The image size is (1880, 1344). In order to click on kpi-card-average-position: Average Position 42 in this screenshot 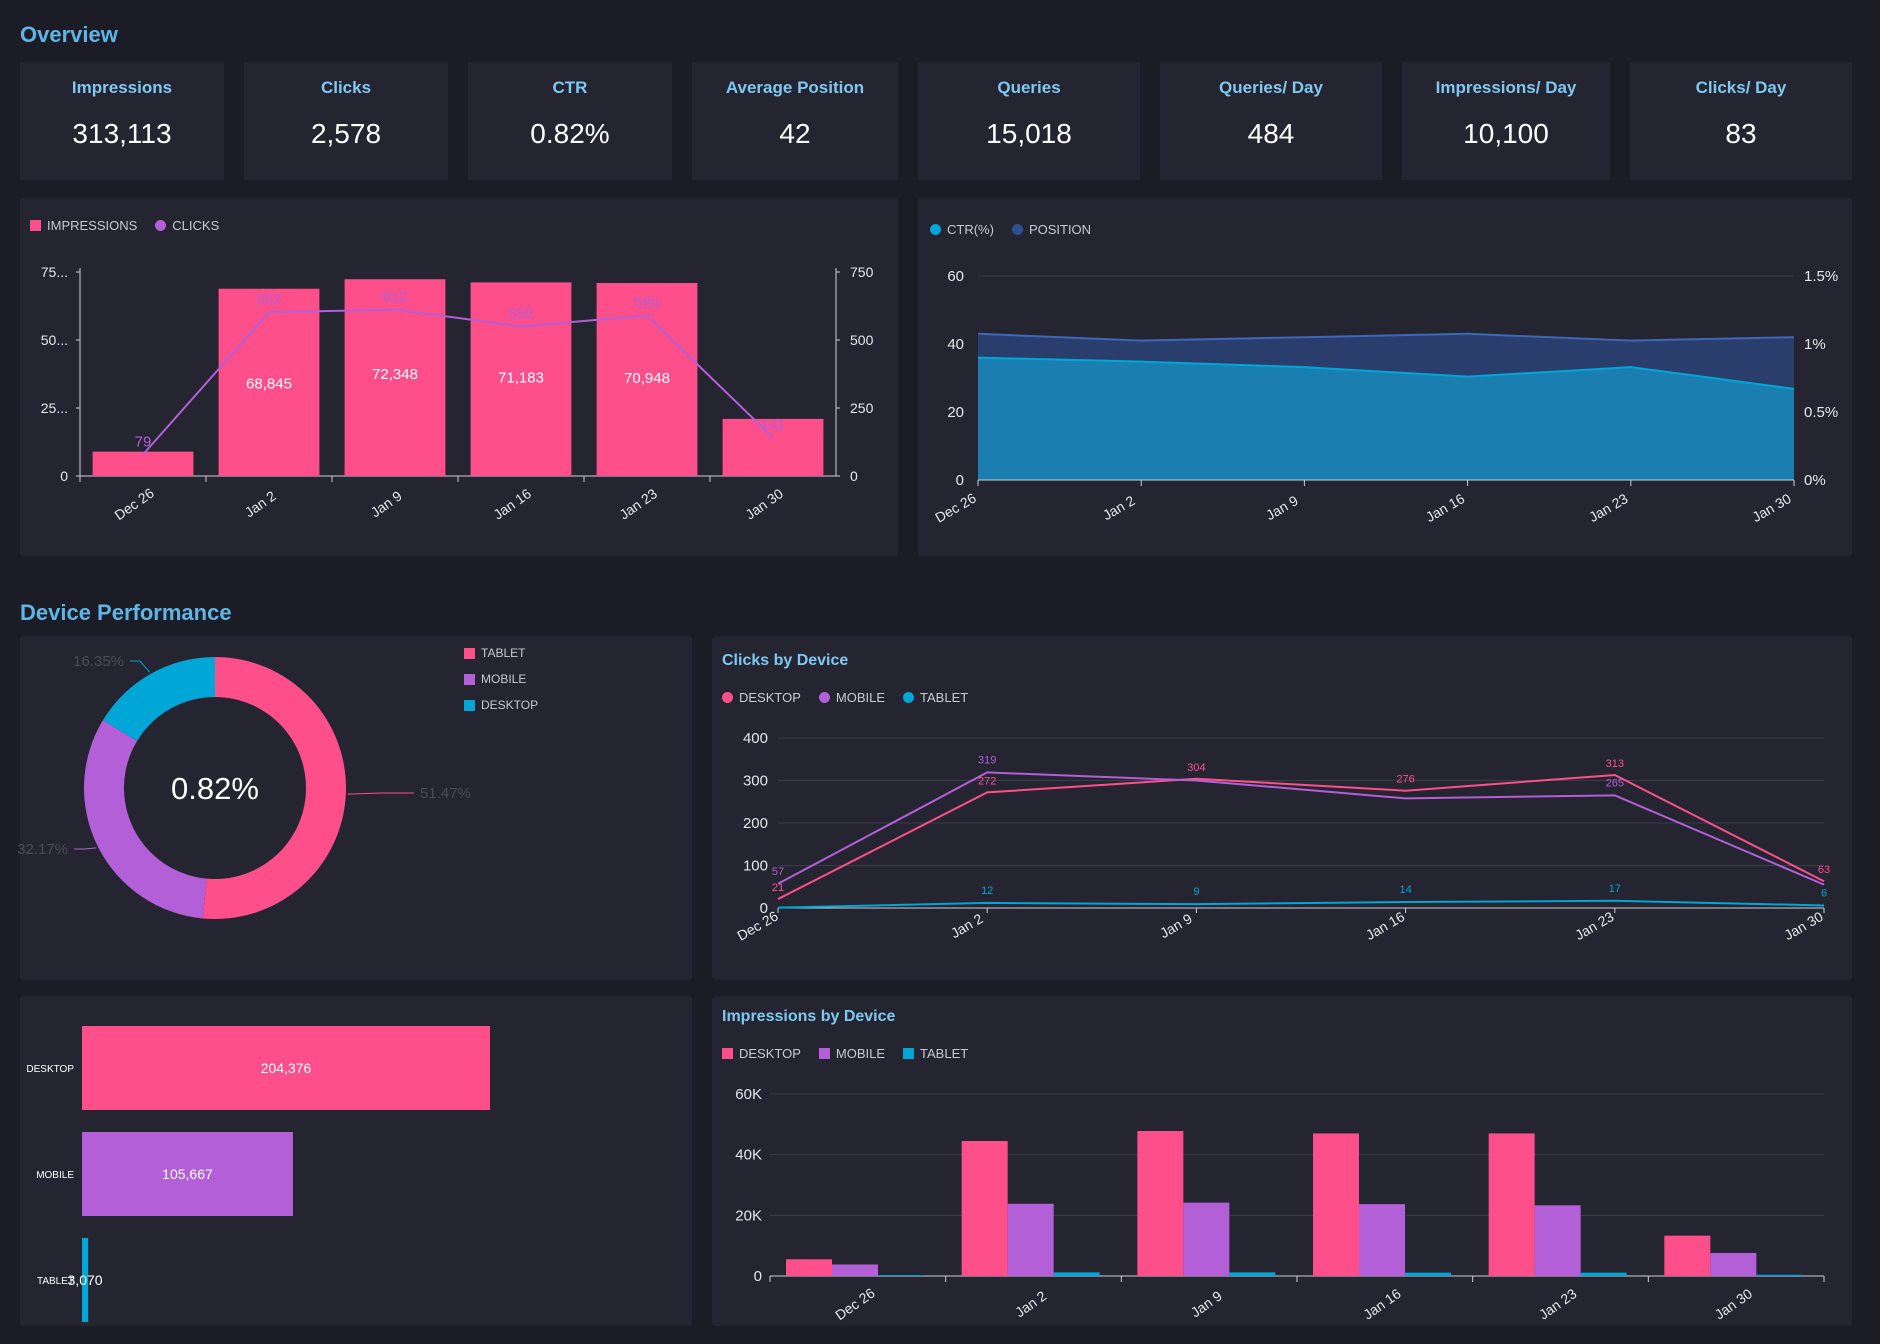, I will do `click(795, 121)`.